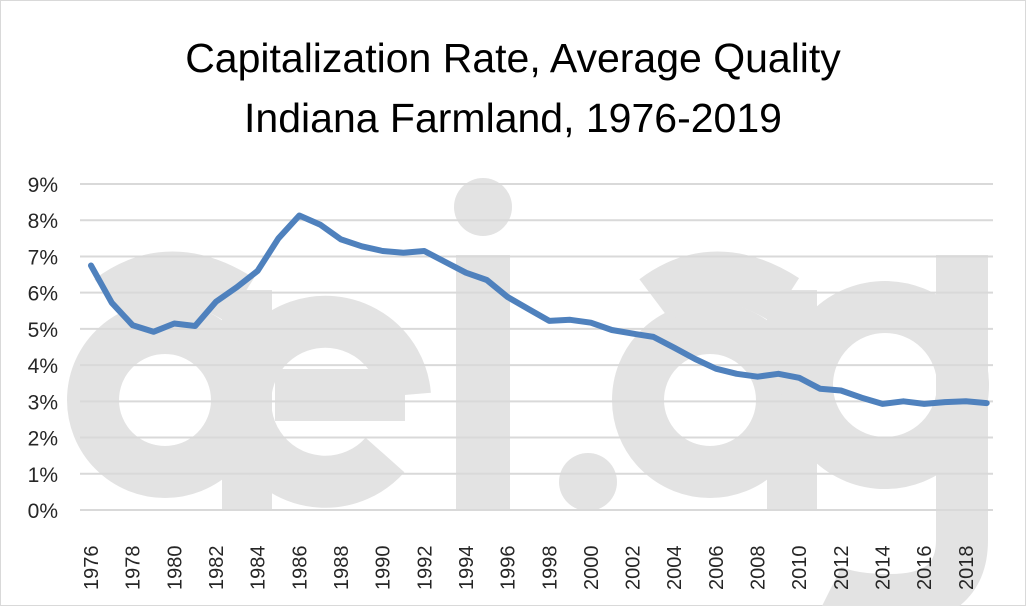  Describe the element at coordinates (43, 257) in the screenshot. I see `y-tick-label: 7%` at that location.